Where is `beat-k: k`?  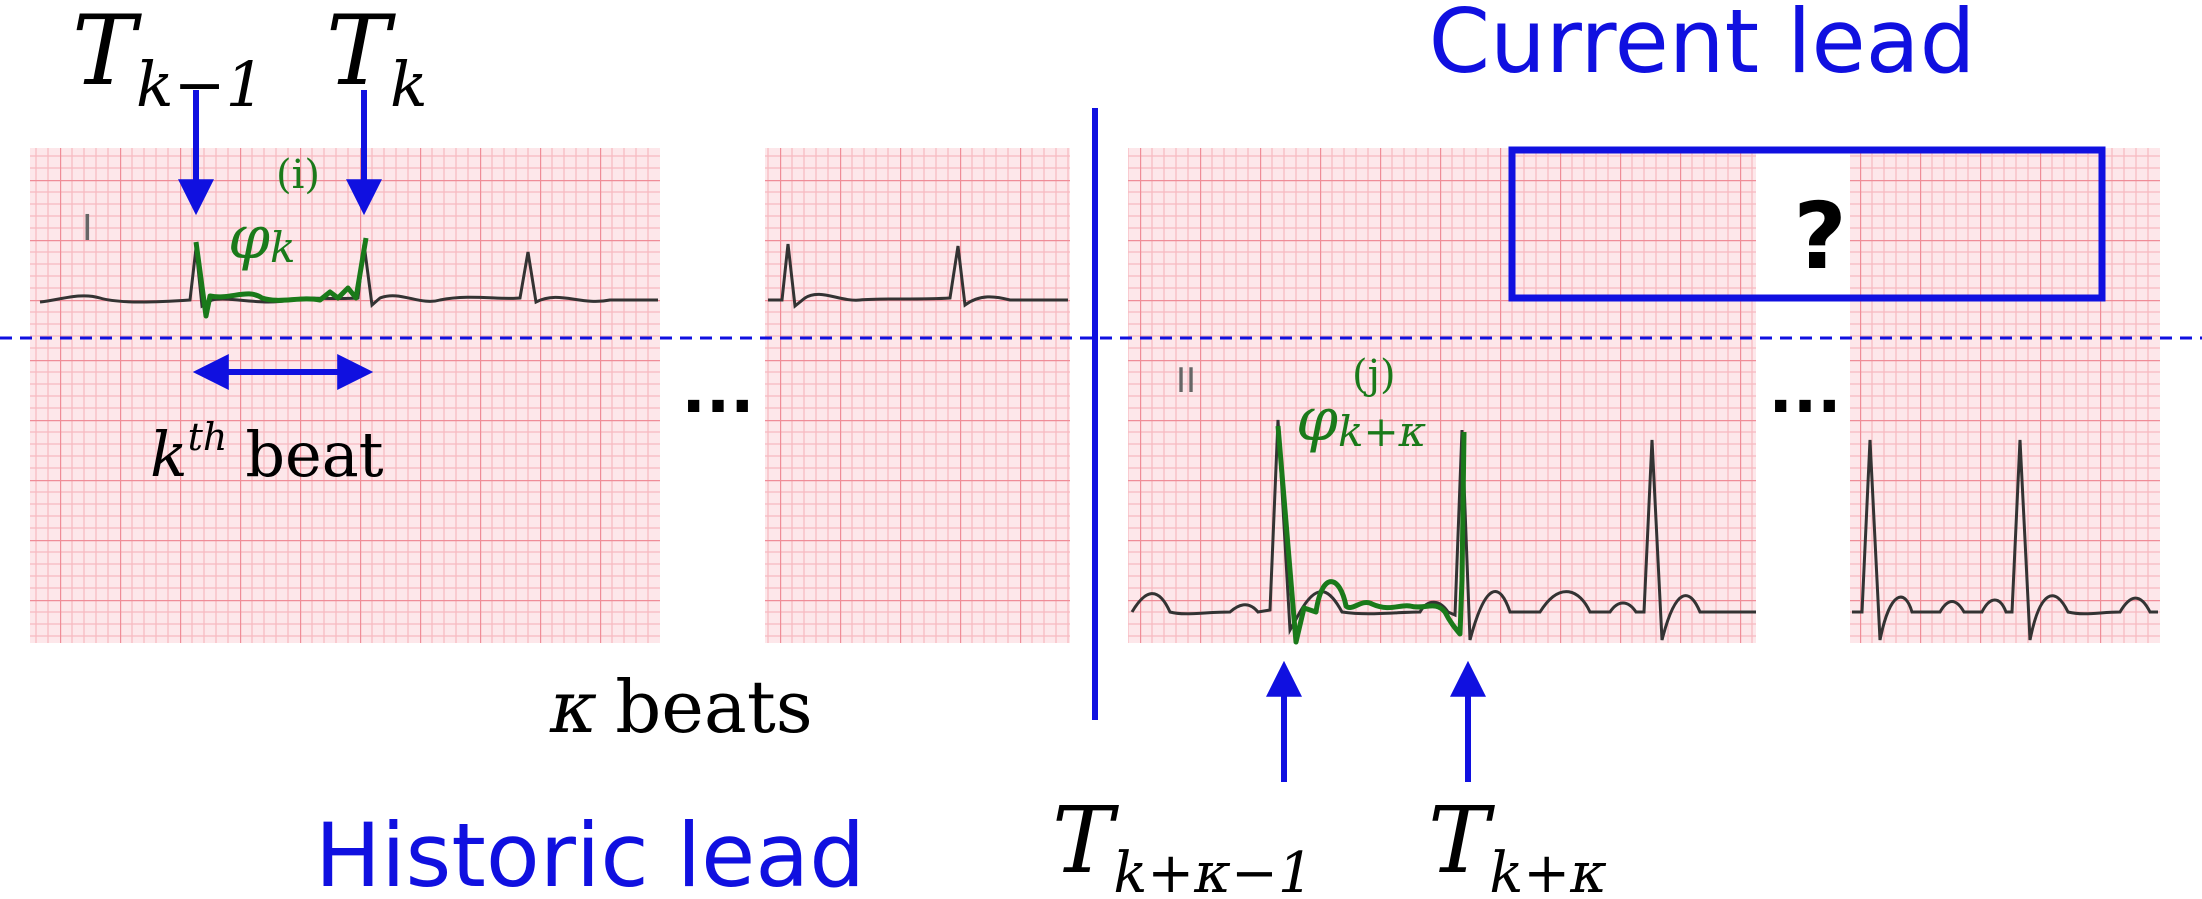 beat-k: k is located at coordinates (169, 454).